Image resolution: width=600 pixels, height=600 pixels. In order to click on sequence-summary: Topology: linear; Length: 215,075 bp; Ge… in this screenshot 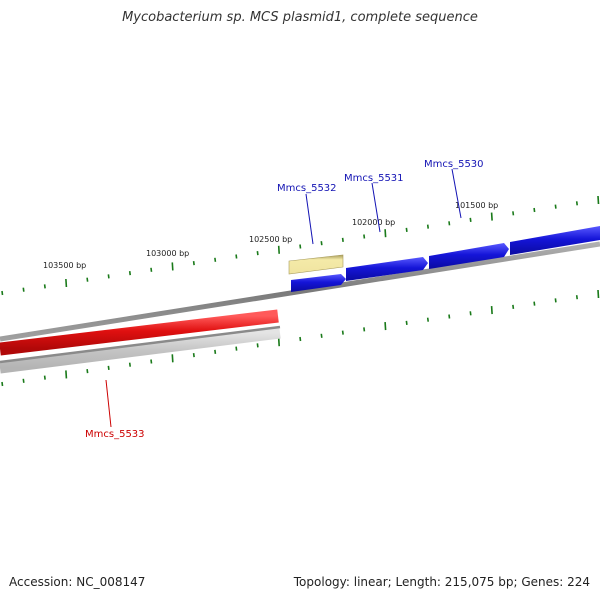, I will do `click(441, 582)`.